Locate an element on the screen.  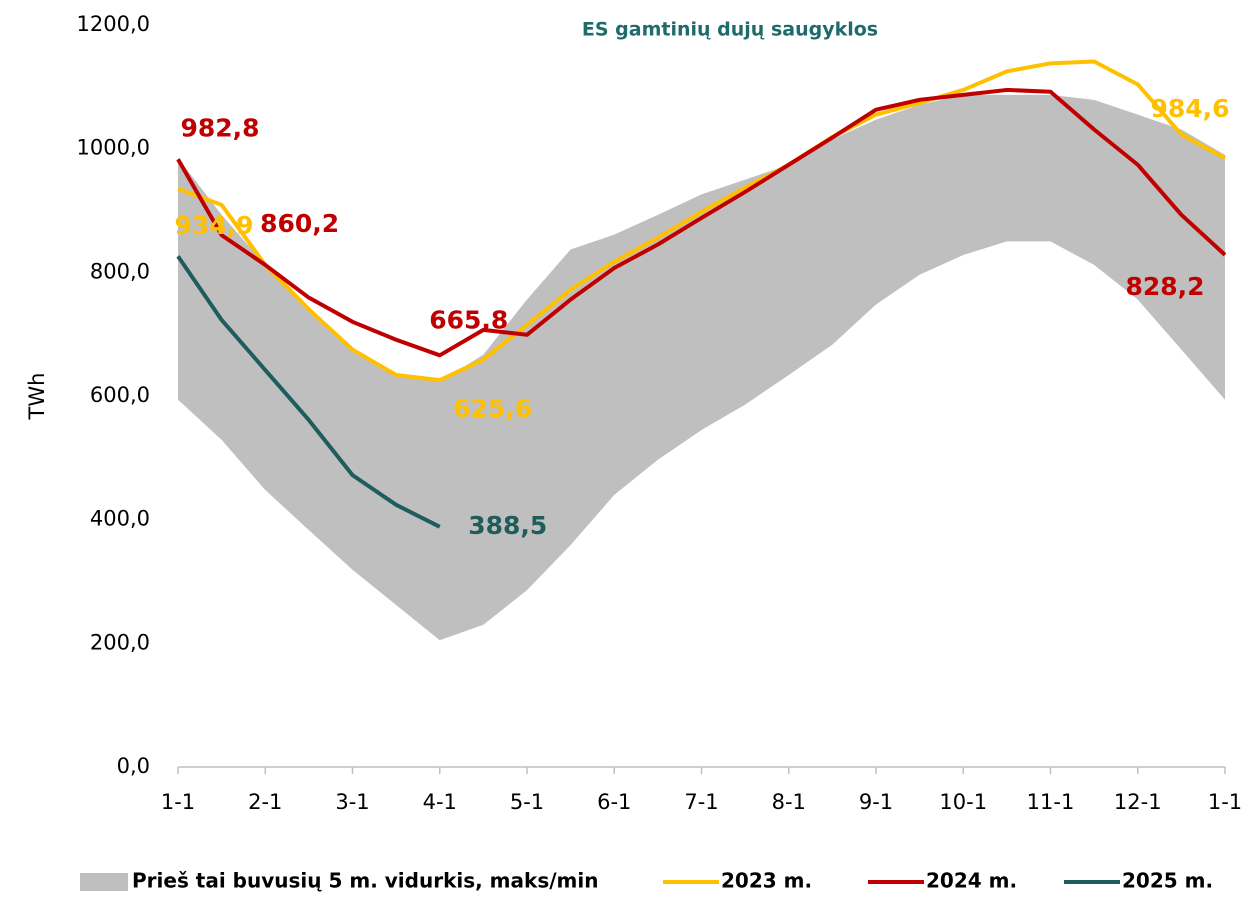
y-tick-label: 400,0 is located at coordinates (120, 519).